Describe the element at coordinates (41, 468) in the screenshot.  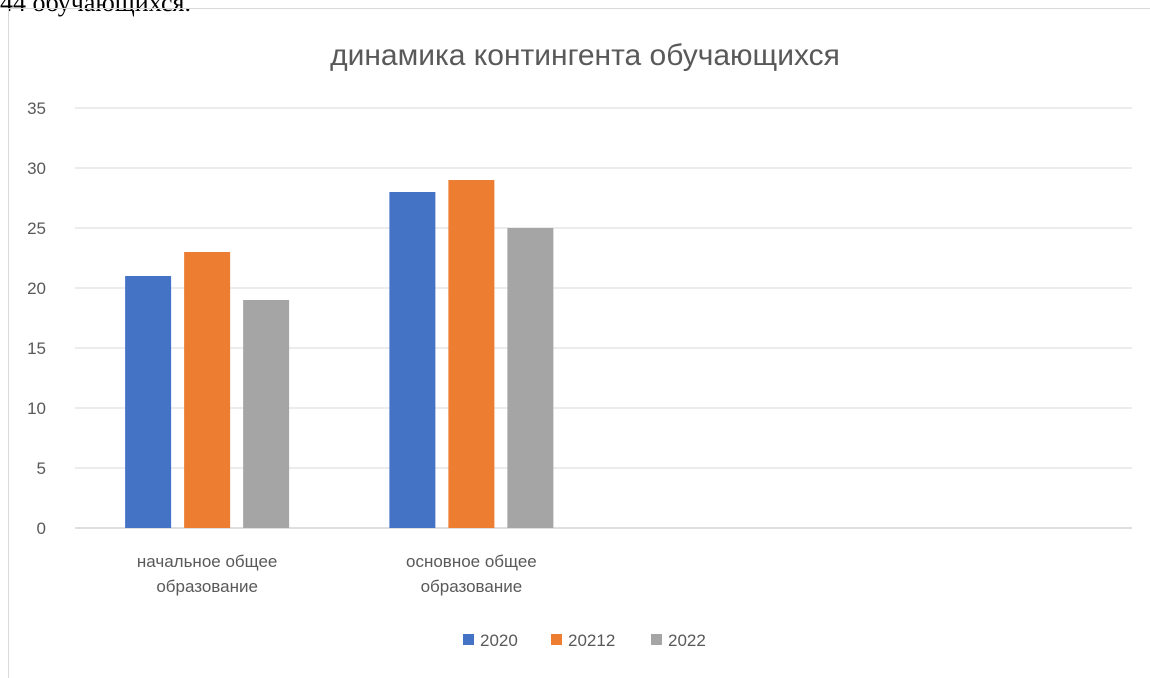
I see `y-tick-label: 5` at that location.